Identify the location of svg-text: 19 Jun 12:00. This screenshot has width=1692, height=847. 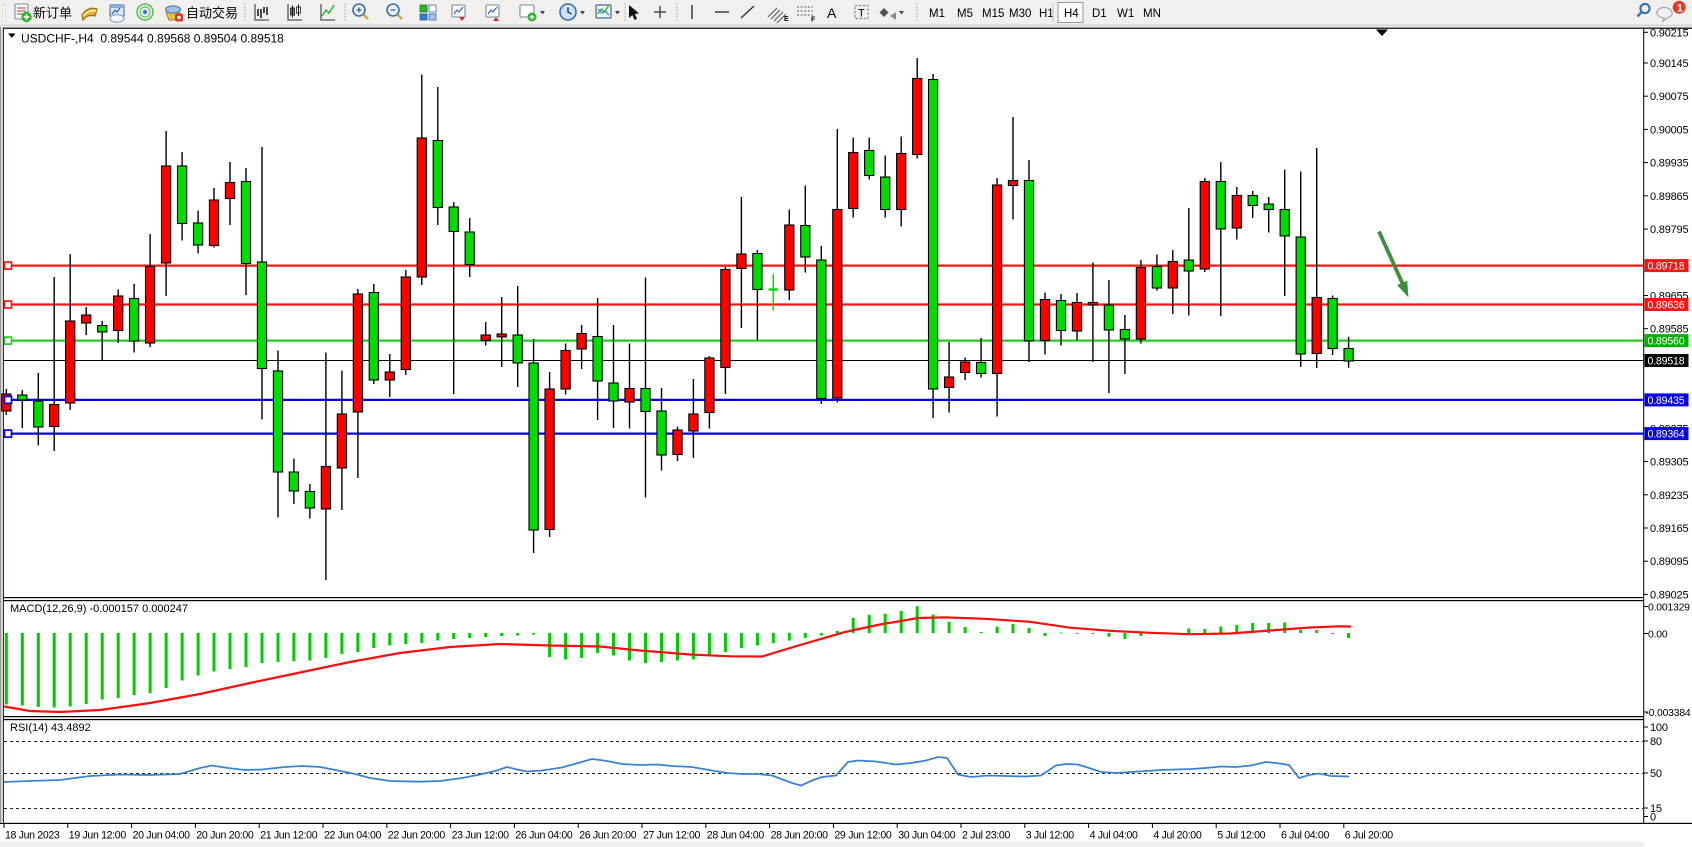
(98, 836).